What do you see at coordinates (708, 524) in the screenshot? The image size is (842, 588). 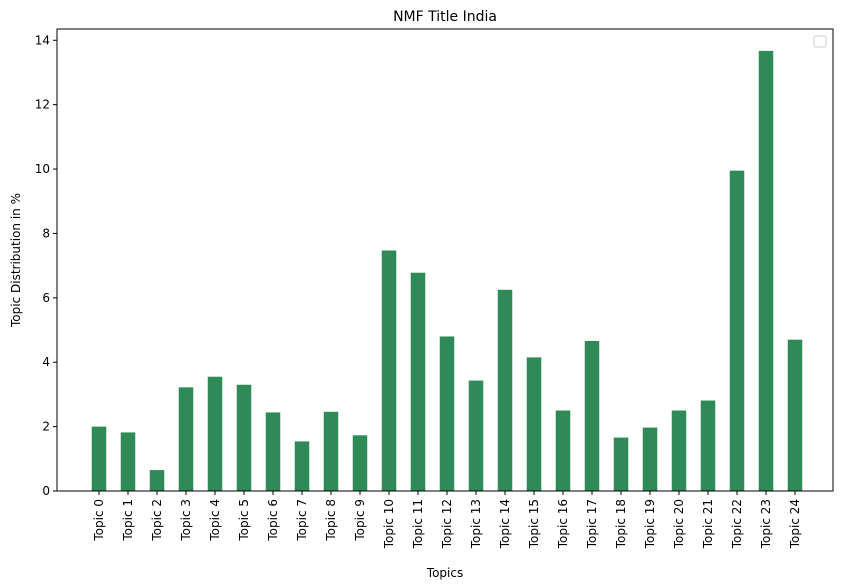 I see `x-tick-label: Topic 21` at bounding box center [708, 524].